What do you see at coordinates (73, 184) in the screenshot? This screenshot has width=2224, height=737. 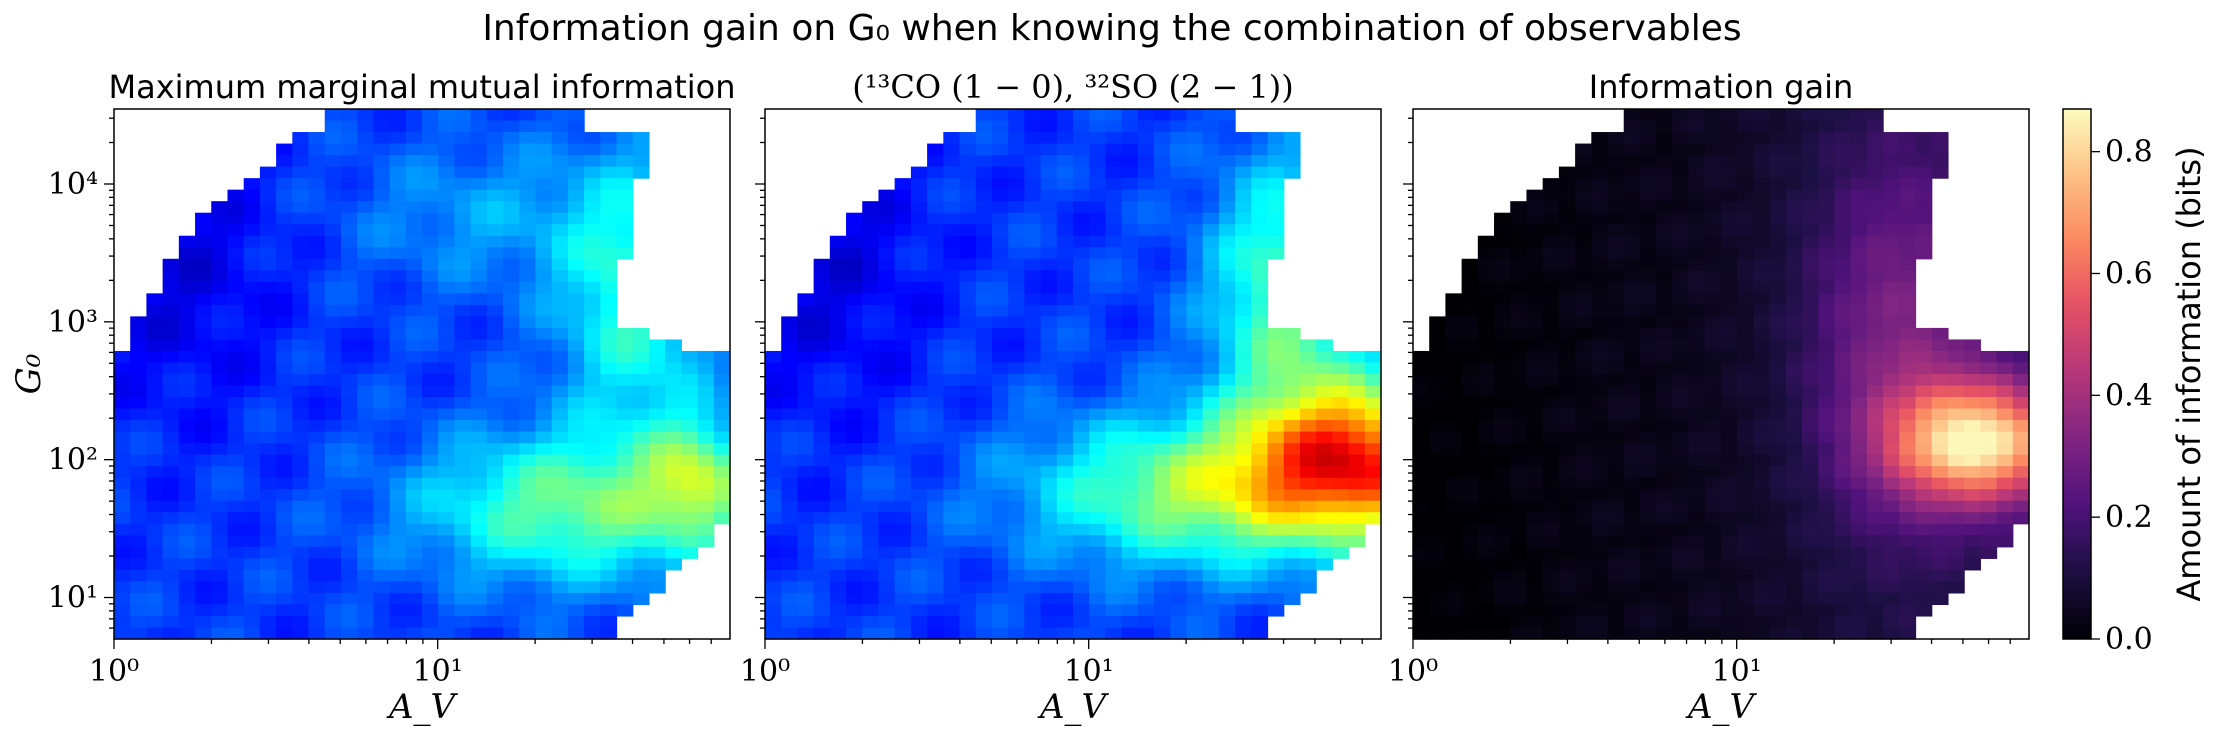 I see `y-tick-label: 10⁴` at bounding box center [73, 184].